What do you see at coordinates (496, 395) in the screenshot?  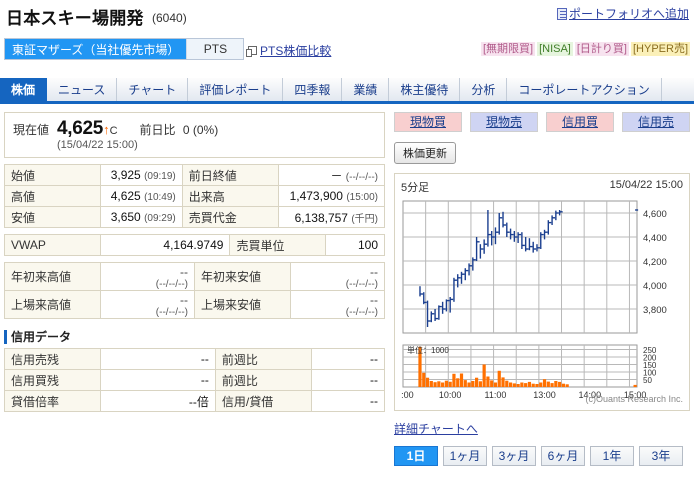 I see `svg-text: 11:00` at bounding box center [496, 395].